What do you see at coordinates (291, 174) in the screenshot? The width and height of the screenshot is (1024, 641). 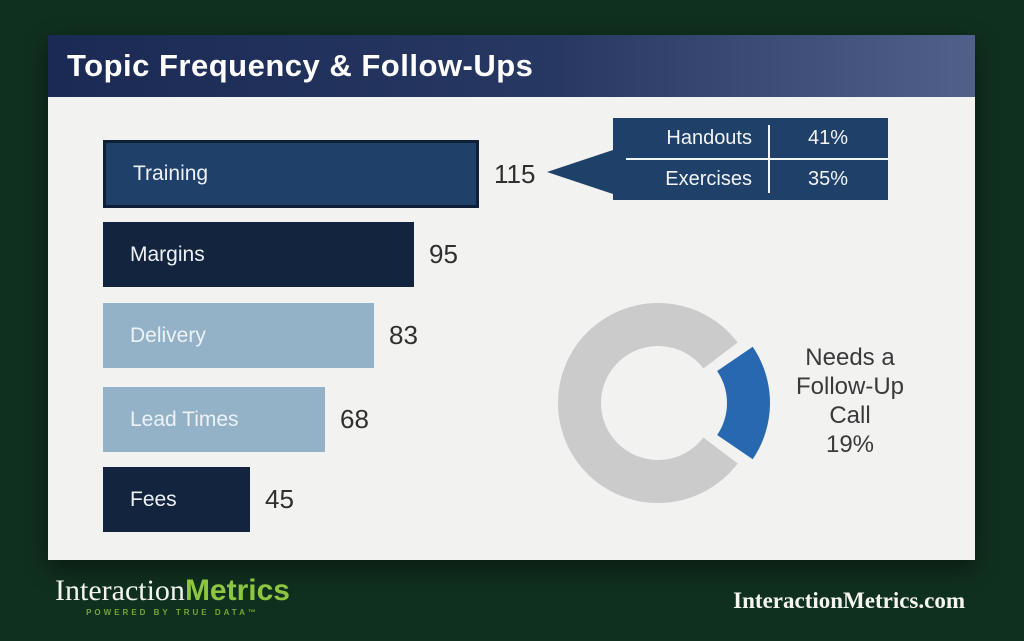 I see `bar-training: Training` at bounding box center [291, 174].